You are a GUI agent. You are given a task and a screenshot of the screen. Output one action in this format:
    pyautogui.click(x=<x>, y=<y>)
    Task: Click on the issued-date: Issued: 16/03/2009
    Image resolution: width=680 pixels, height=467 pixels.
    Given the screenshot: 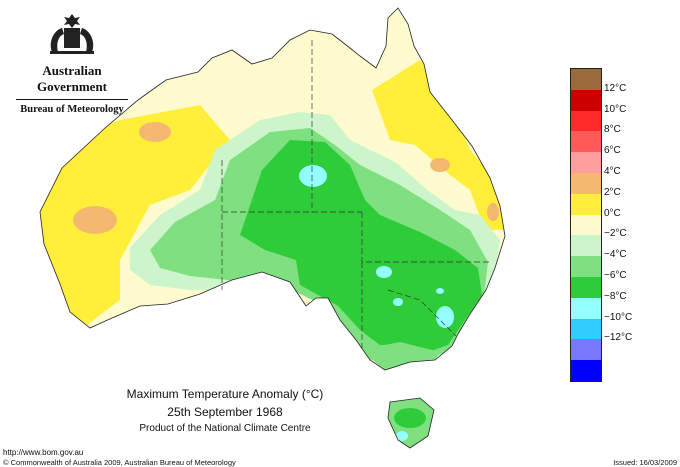 What is the action you would take?
    pyautogui.click(x=645, y=462)
    